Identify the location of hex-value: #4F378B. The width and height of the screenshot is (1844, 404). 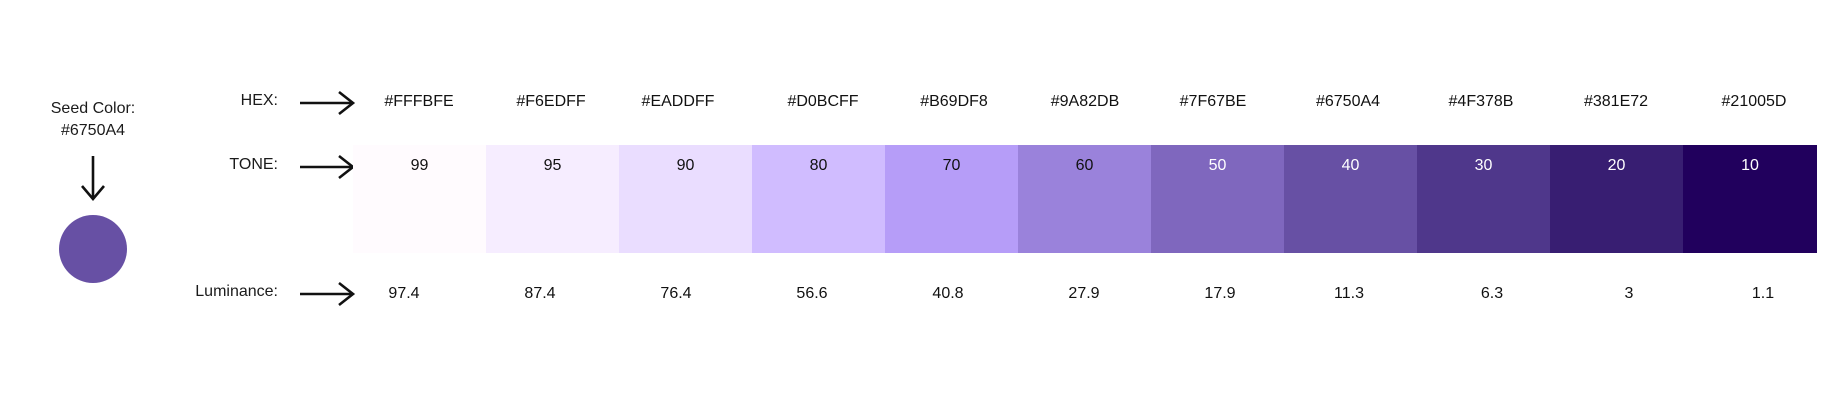
(1481, 101).